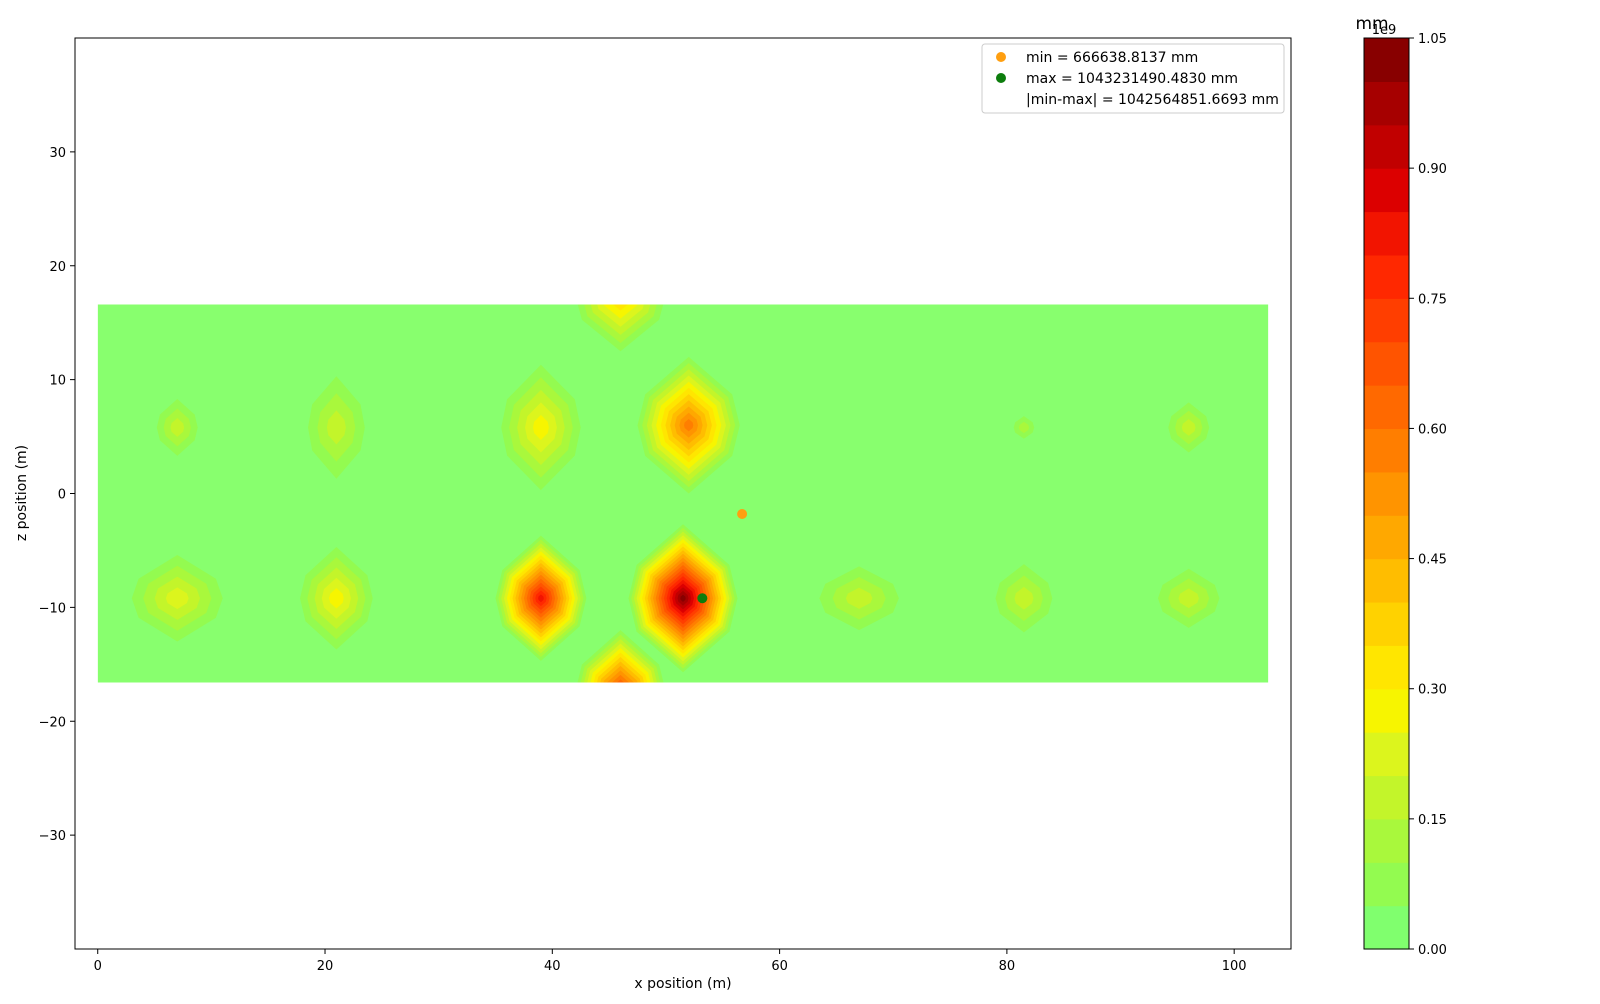  I want to click on colorbar-tick-label: 0.00, so click(1432, 950).